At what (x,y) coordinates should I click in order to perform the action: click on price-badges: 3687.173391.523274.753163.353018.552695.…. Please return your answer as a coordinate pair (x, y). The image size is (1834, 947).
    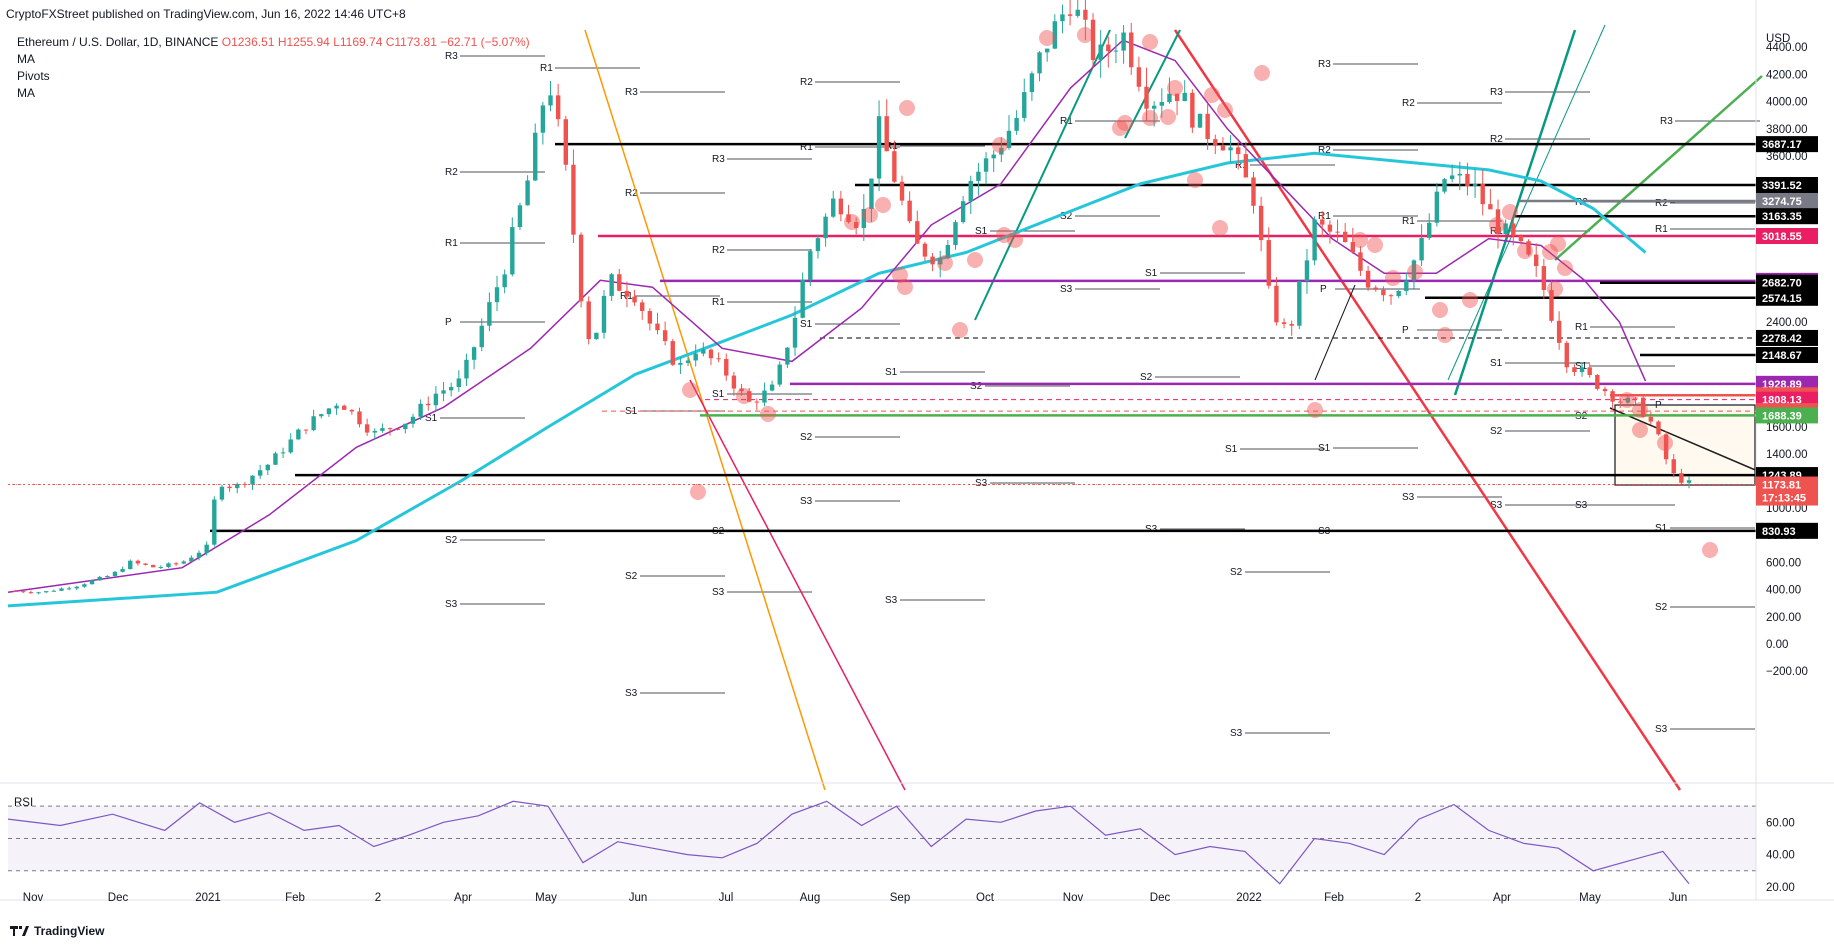
    Looking at the image, I should click on (1787, 337).